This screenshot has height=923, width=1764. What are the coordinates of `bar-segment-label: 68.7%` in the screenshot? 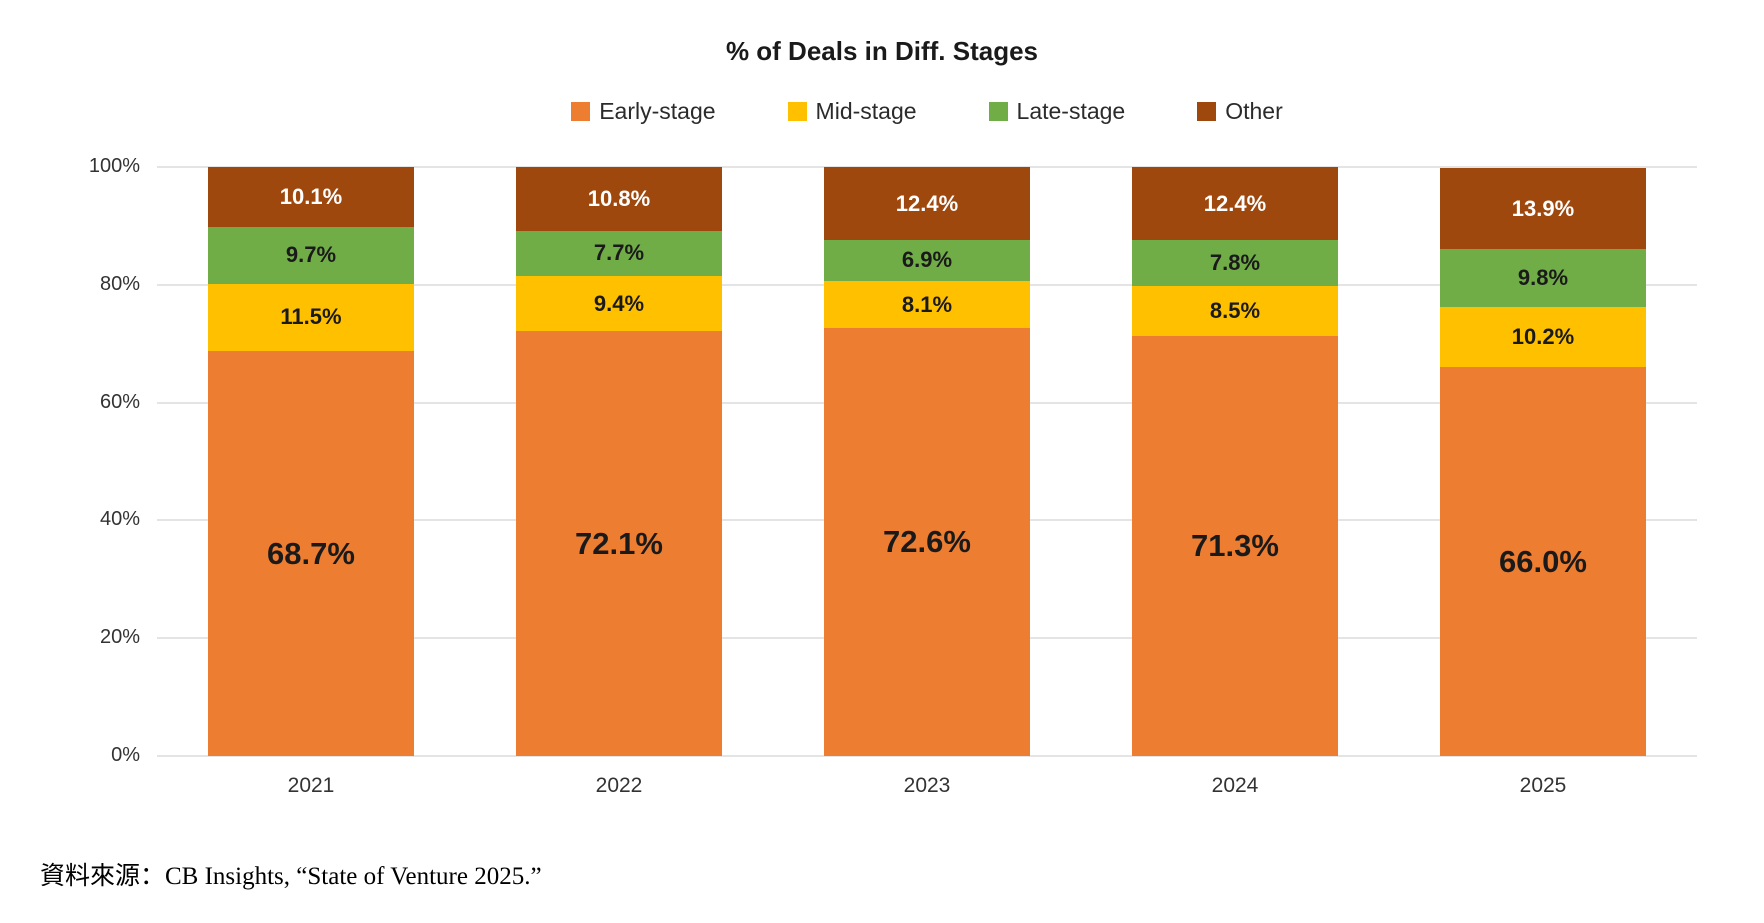 It's located at (311, 553).